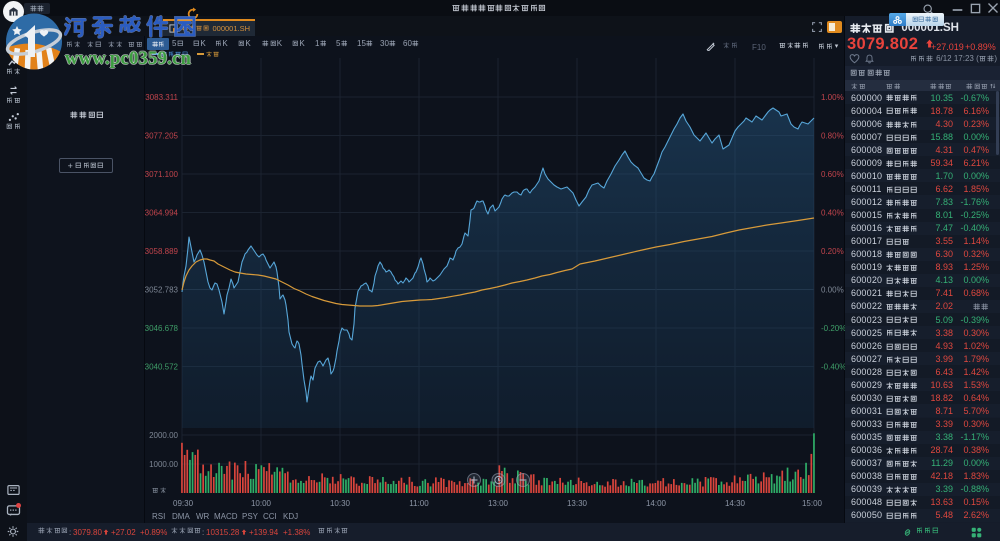 The height and width of the screenshot is (541, 1000). What do you see at coordinates (735, 503) in the screenshot?
I see `svg-text: 14:30` at bounding box center [735, 503].